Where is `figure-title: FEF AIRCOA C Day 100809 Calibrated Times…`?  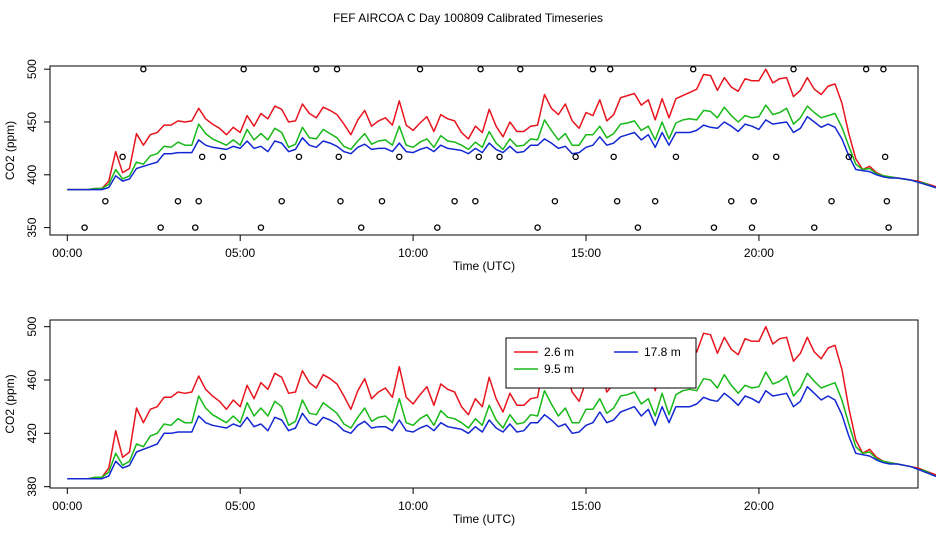 figure-title: FEF AIRCOA C Day 100809 Calibrated Times… is located at coordinates (468, 18).